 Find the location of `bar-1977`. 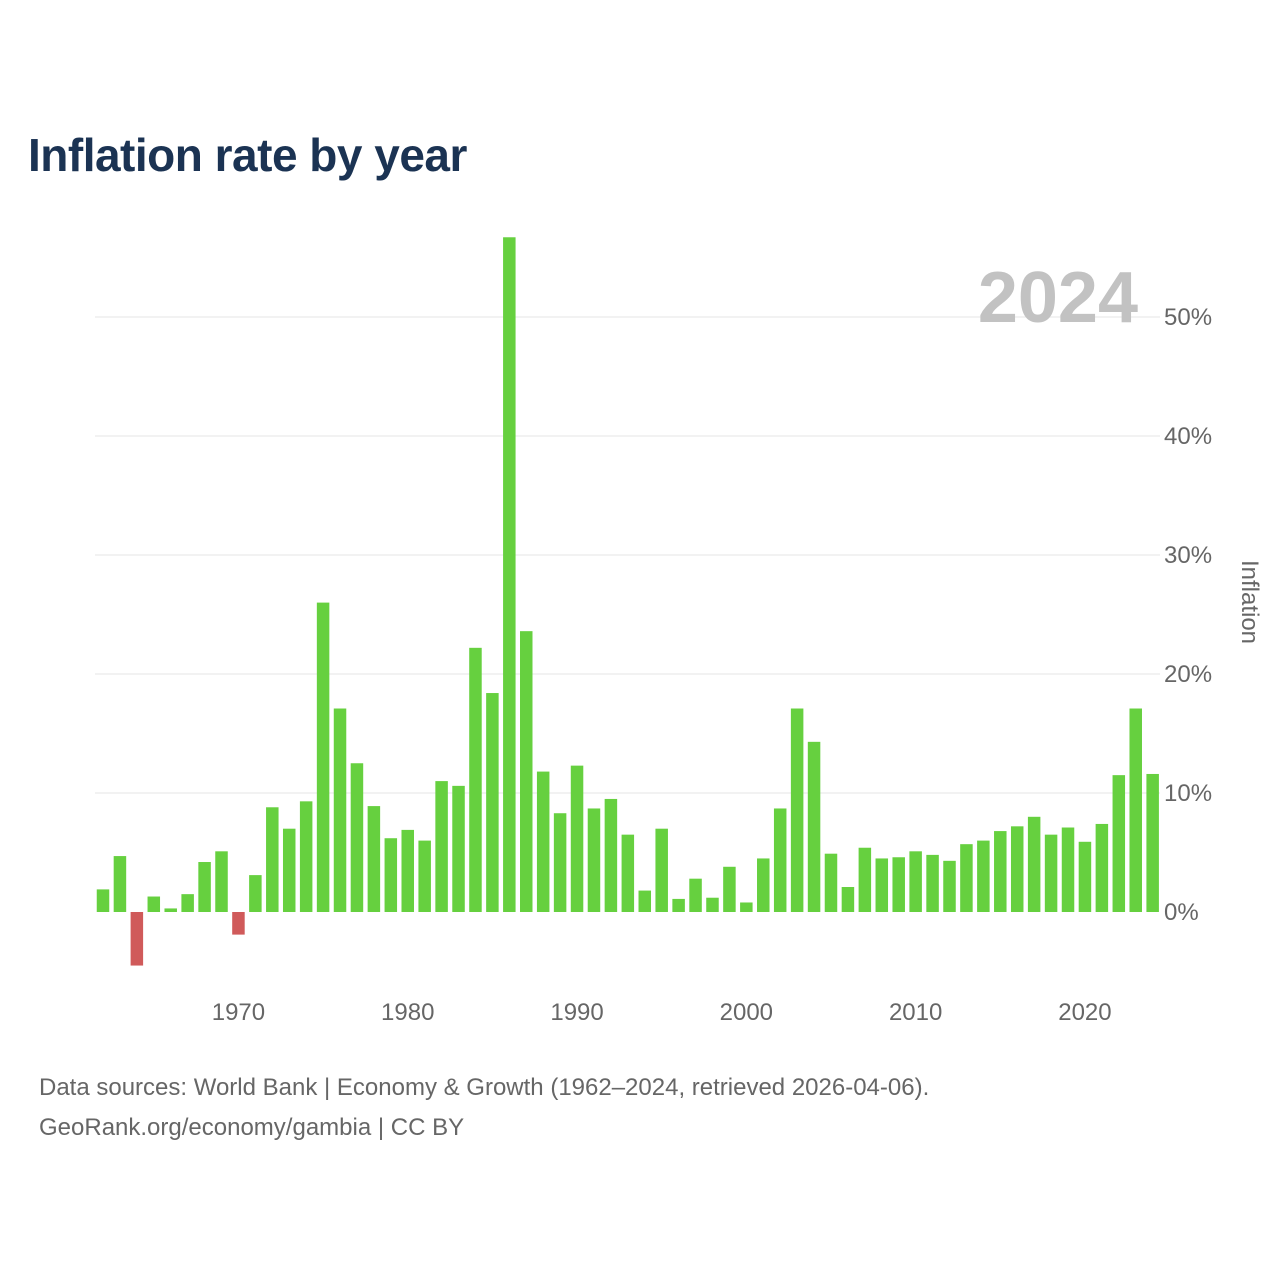

bar-1977 is located at coordinates (357, 837).